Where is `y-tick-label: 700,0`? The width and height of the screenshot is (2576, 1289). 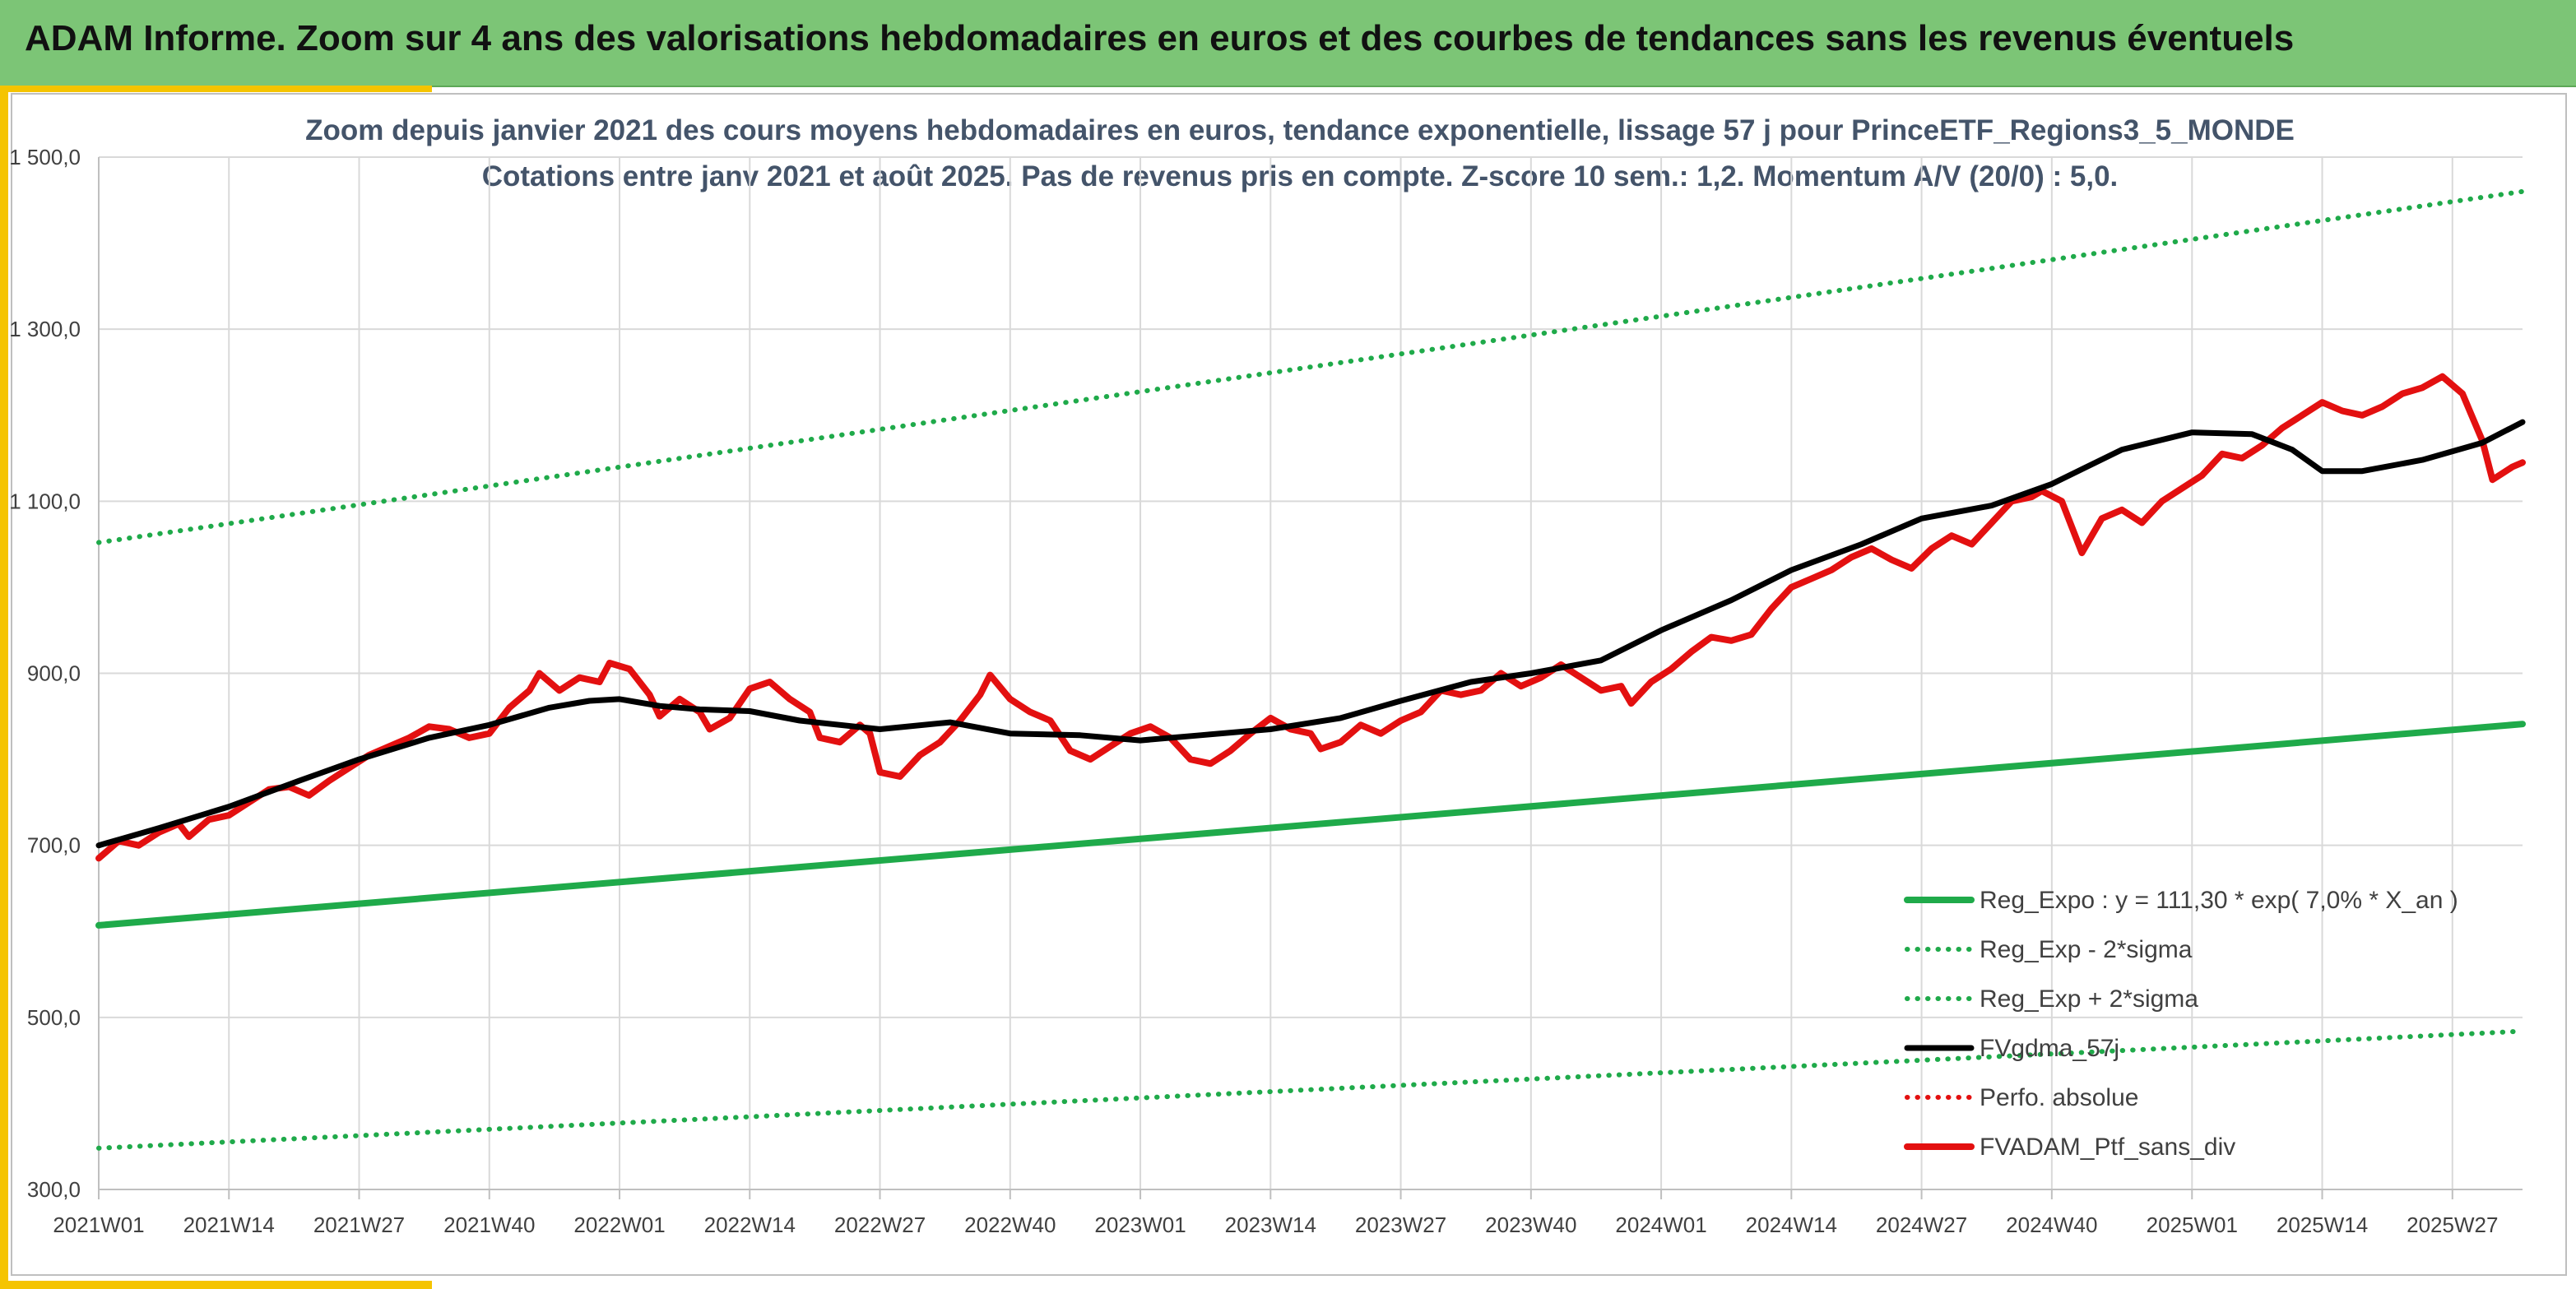 y-tick-label: 700,0 is located at coordinates (54, 845).